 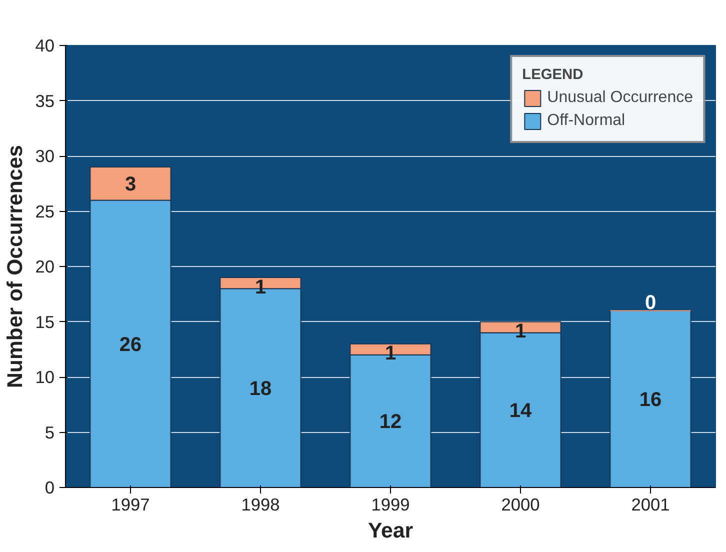 I want to click on data-label: 16, so click(x=650, y=400).